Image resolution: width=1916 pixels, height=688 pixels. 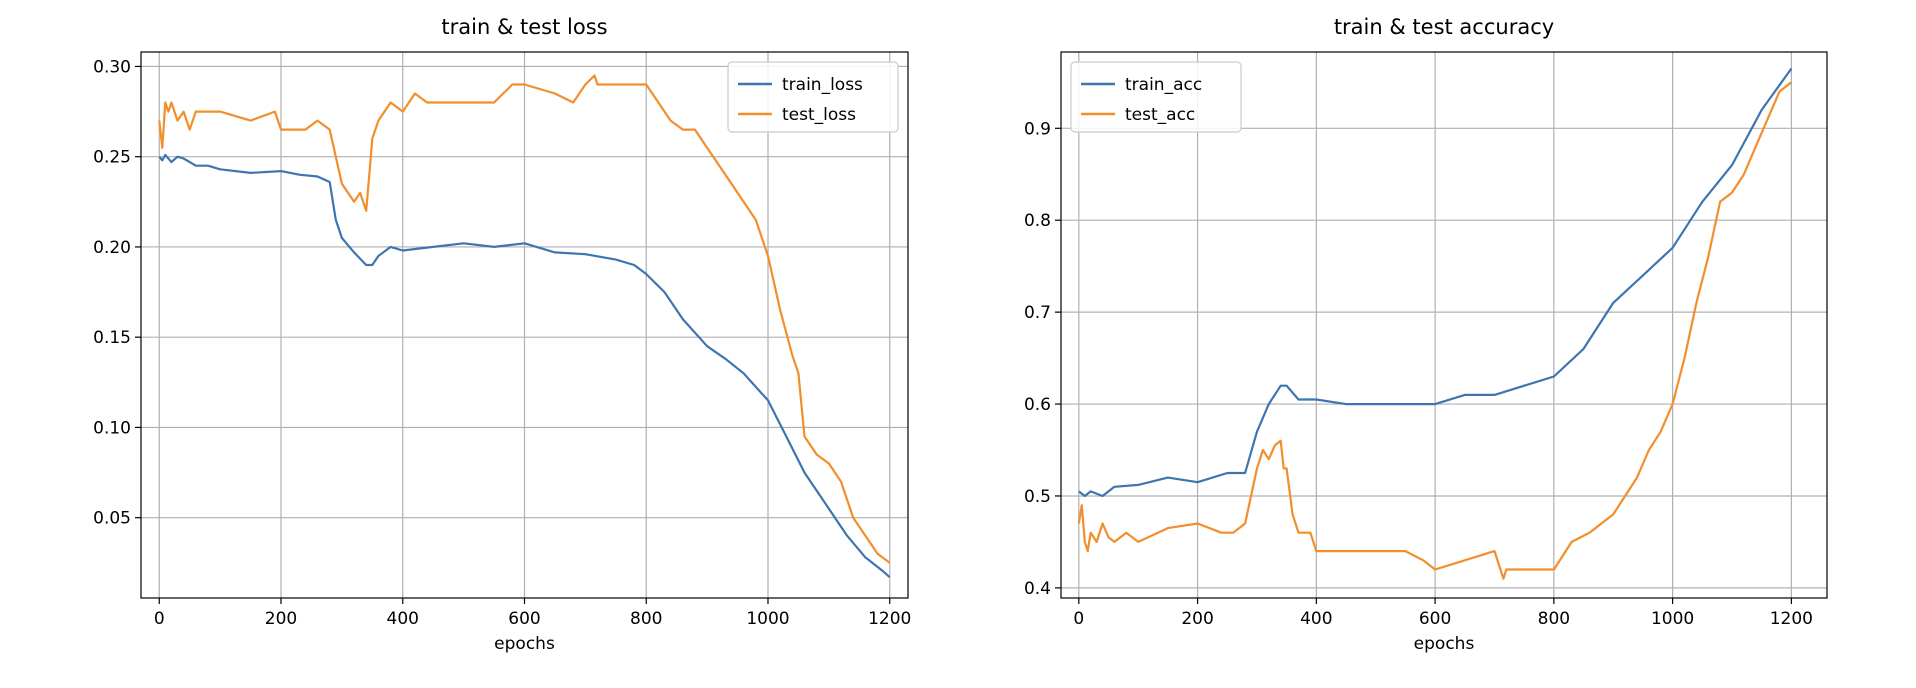 What do you see at coordinates (813, 97) in the screenshot?
I see `legend: train_loss test_loss` at bounding box center [813, 97].